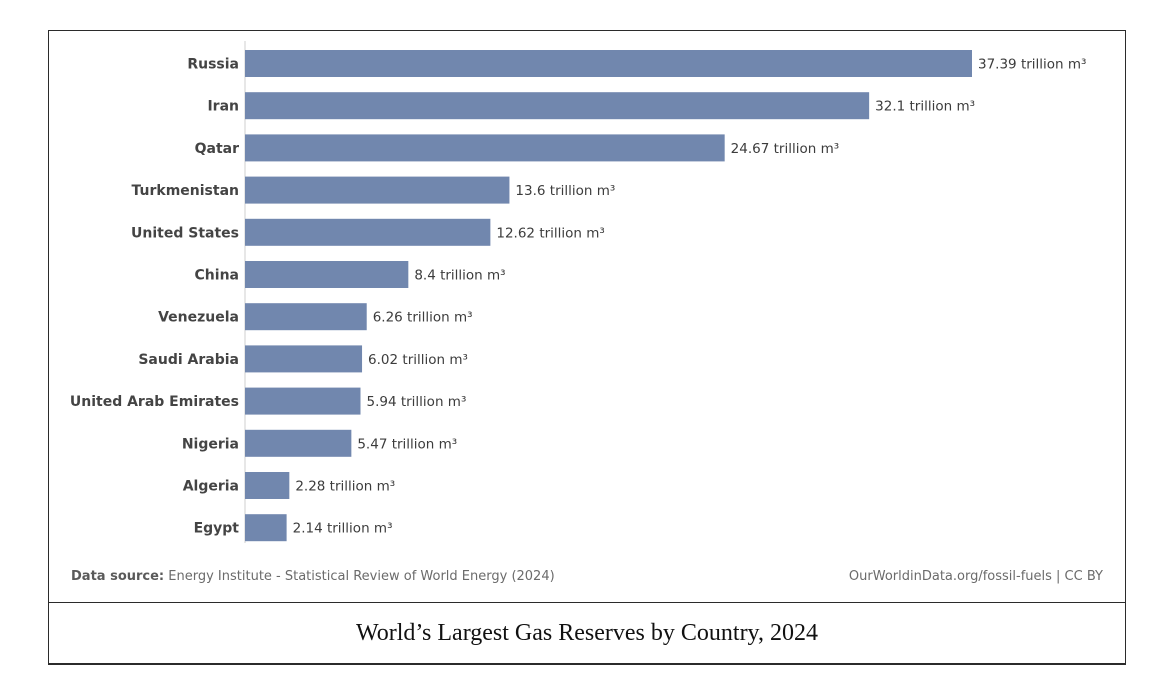  Describe the element at coordinates (565, 191) in the screenshot. I see `value-label: 13.6 trillion m³` at that location.